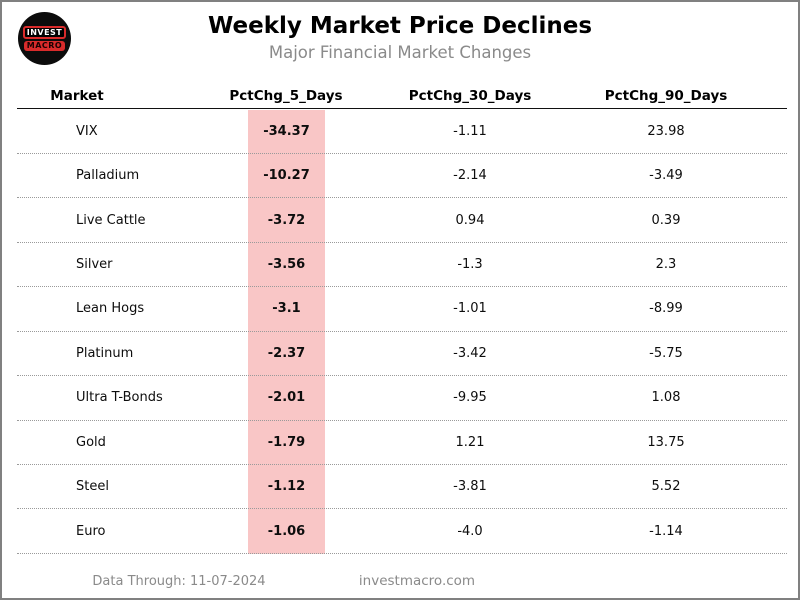  What do you see at coordinates (44, 46) in the screenshot?
I see `logo-macro-text: MACRO` at bounding box center [44, 46].